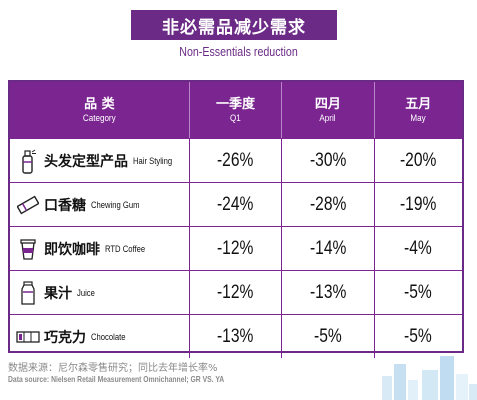 The height and width of the screenshot is (400, 477). I want to click on header-may-zh: 五月, so click(418, 104).